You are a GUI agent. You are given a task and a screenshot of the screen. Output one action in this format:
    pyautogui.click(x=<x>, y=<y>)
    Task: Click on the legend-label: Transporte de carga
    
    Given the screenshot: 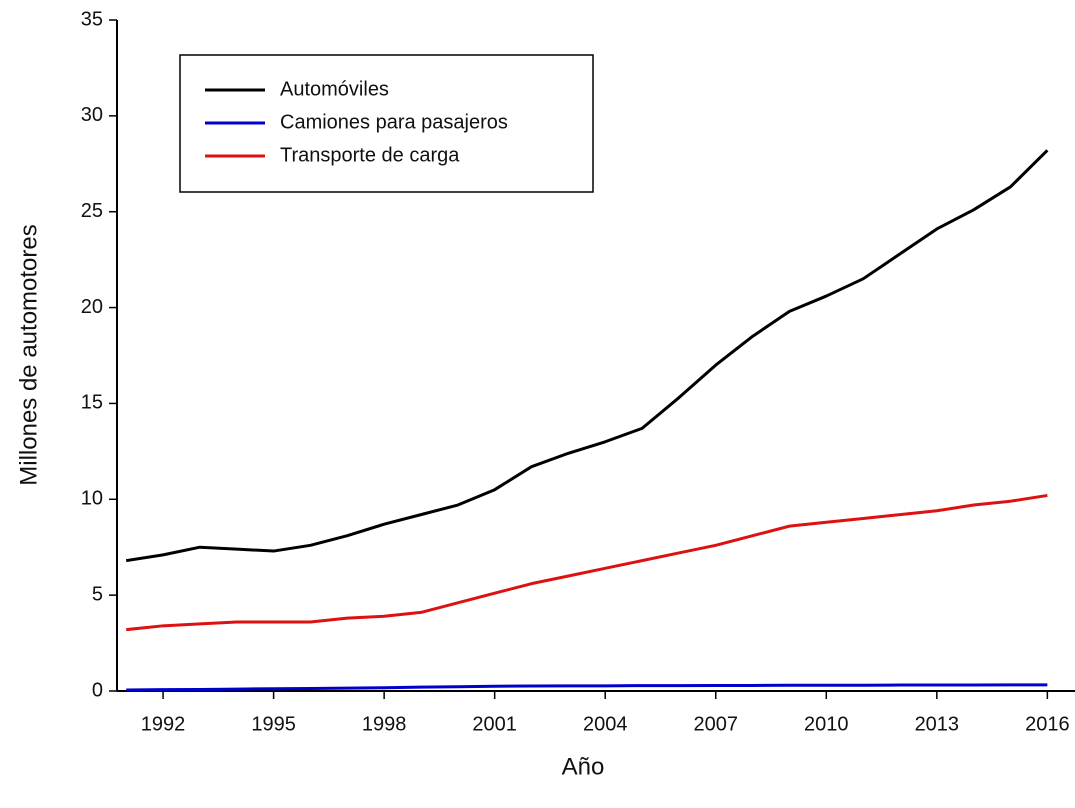 What is the action you would take?
    pyautogui.click(x=370, y=155)
    